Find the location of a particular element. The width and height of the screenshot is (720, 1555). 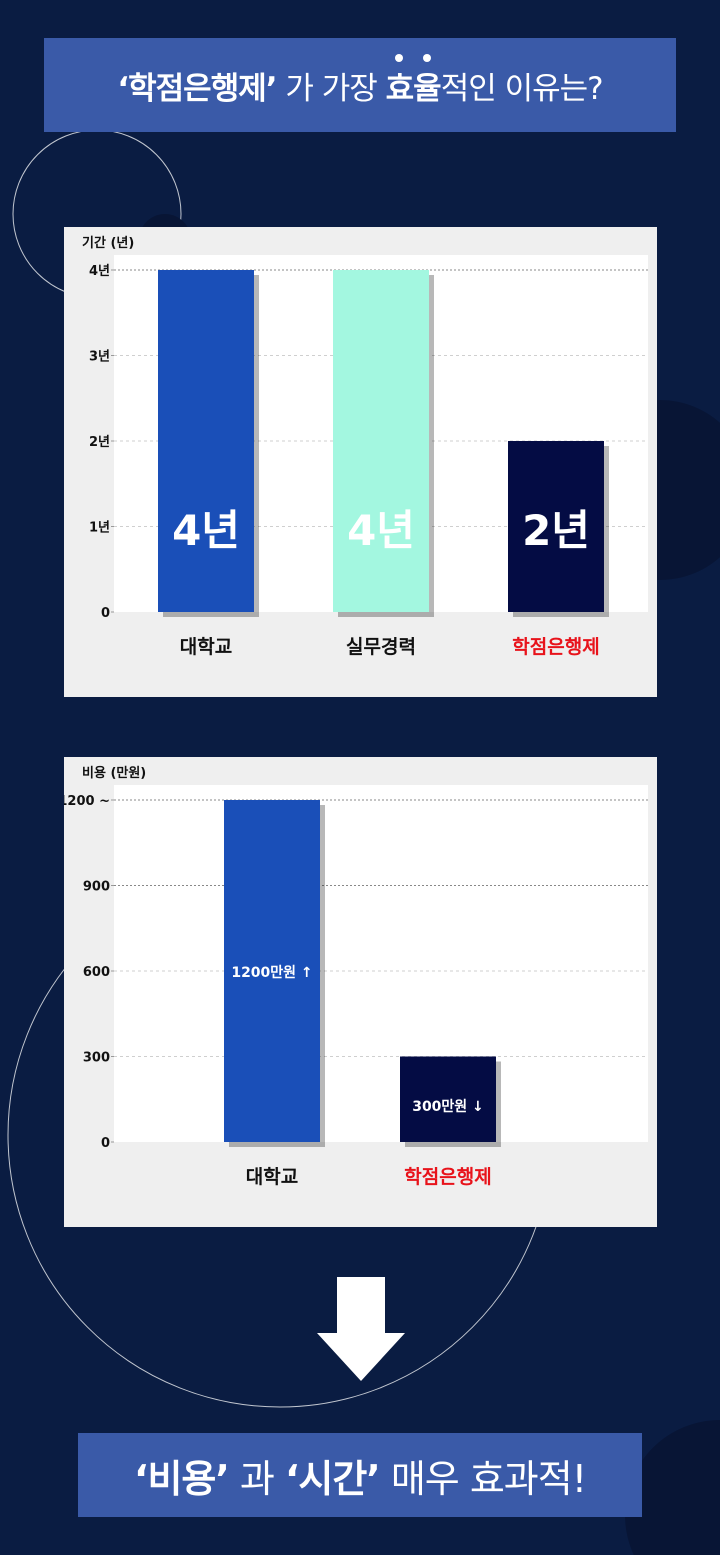

y-tick-label: 900 is located at coordinates (96, 887).